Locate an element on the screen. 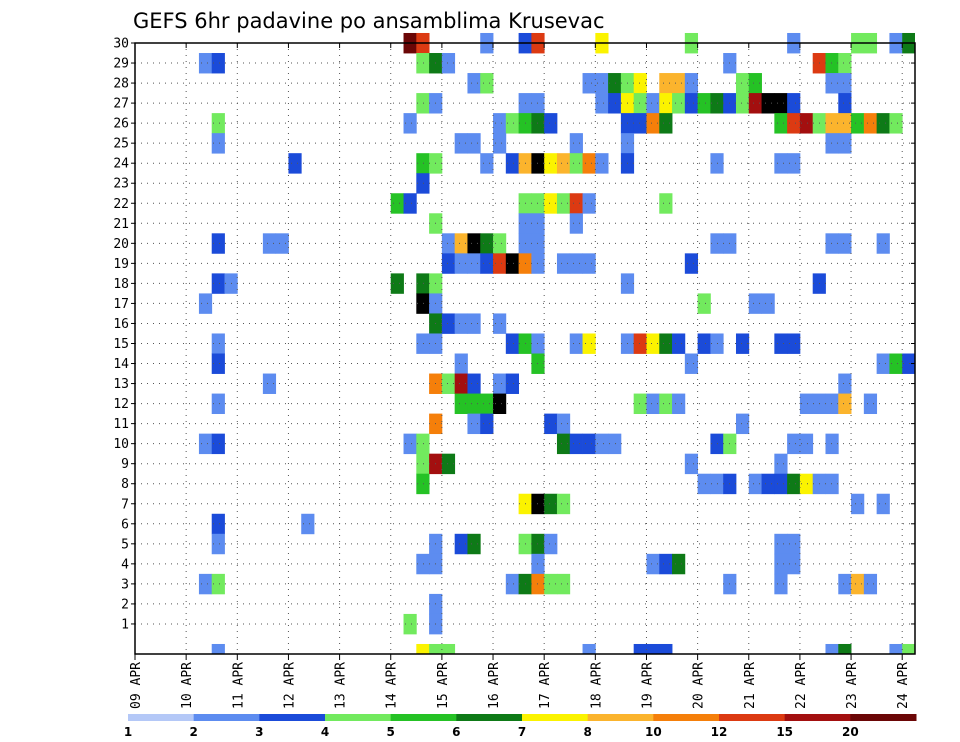 The width and height of the screenshot is (960, 742). y-tick-label: 22 is located at coordinates (121, 204).